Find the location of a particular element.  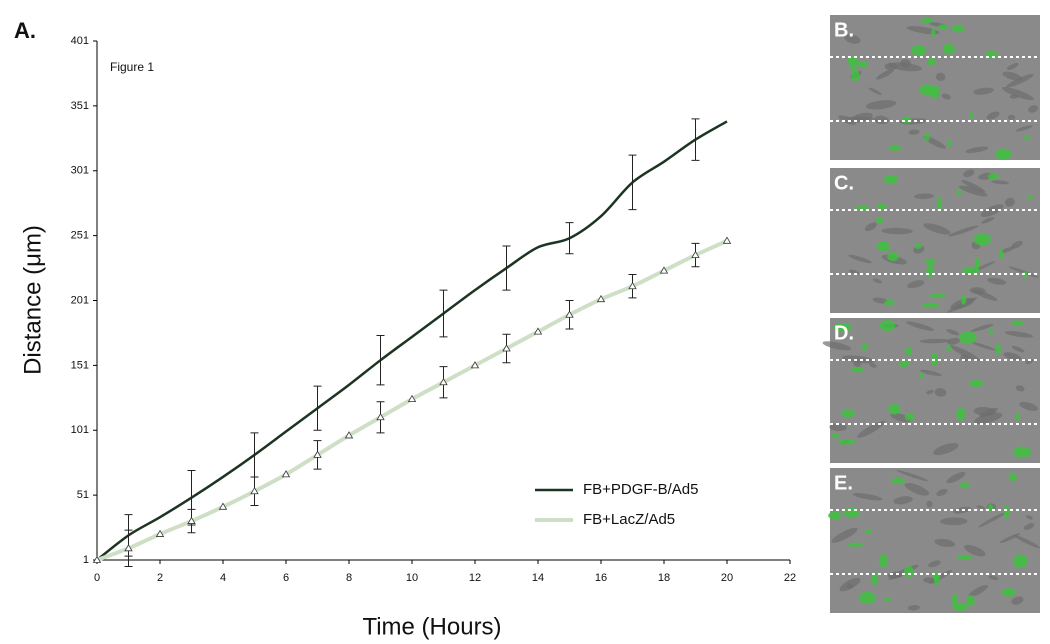

x-tick-label: 8 is located at coordinates (349, 578).